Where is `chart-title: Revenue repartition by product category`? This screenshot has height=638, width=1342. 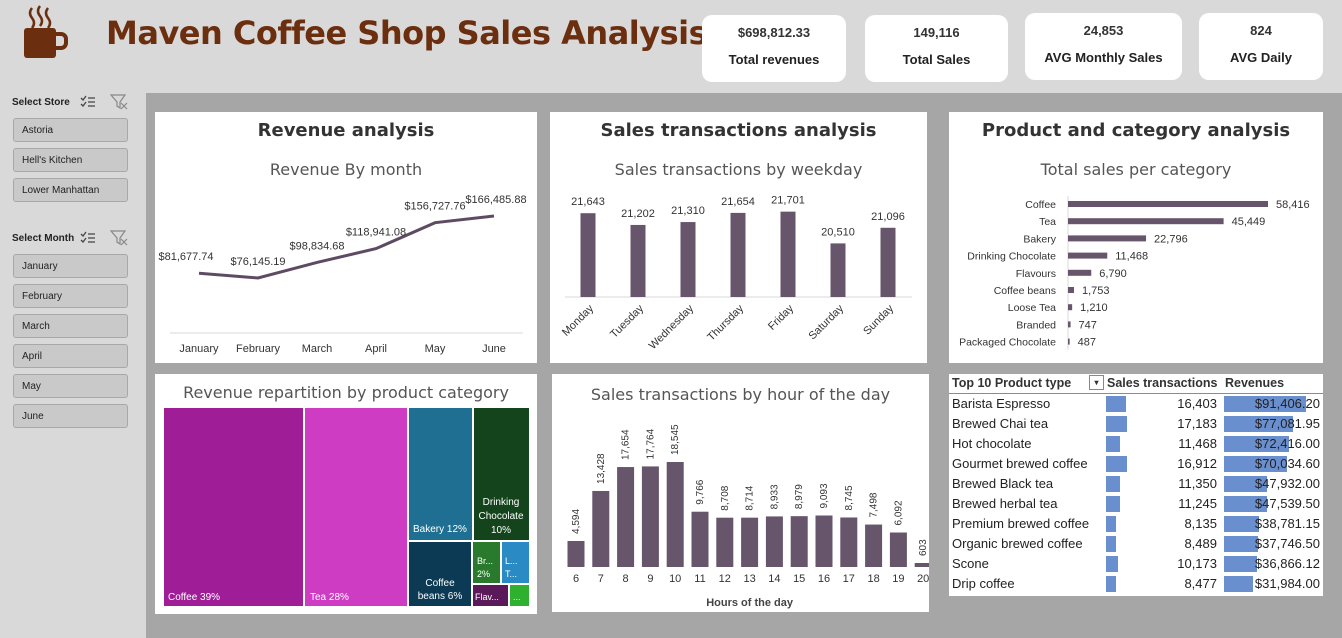 chart-title: Revenue repartition by product category is located at coordinates (346, 392).